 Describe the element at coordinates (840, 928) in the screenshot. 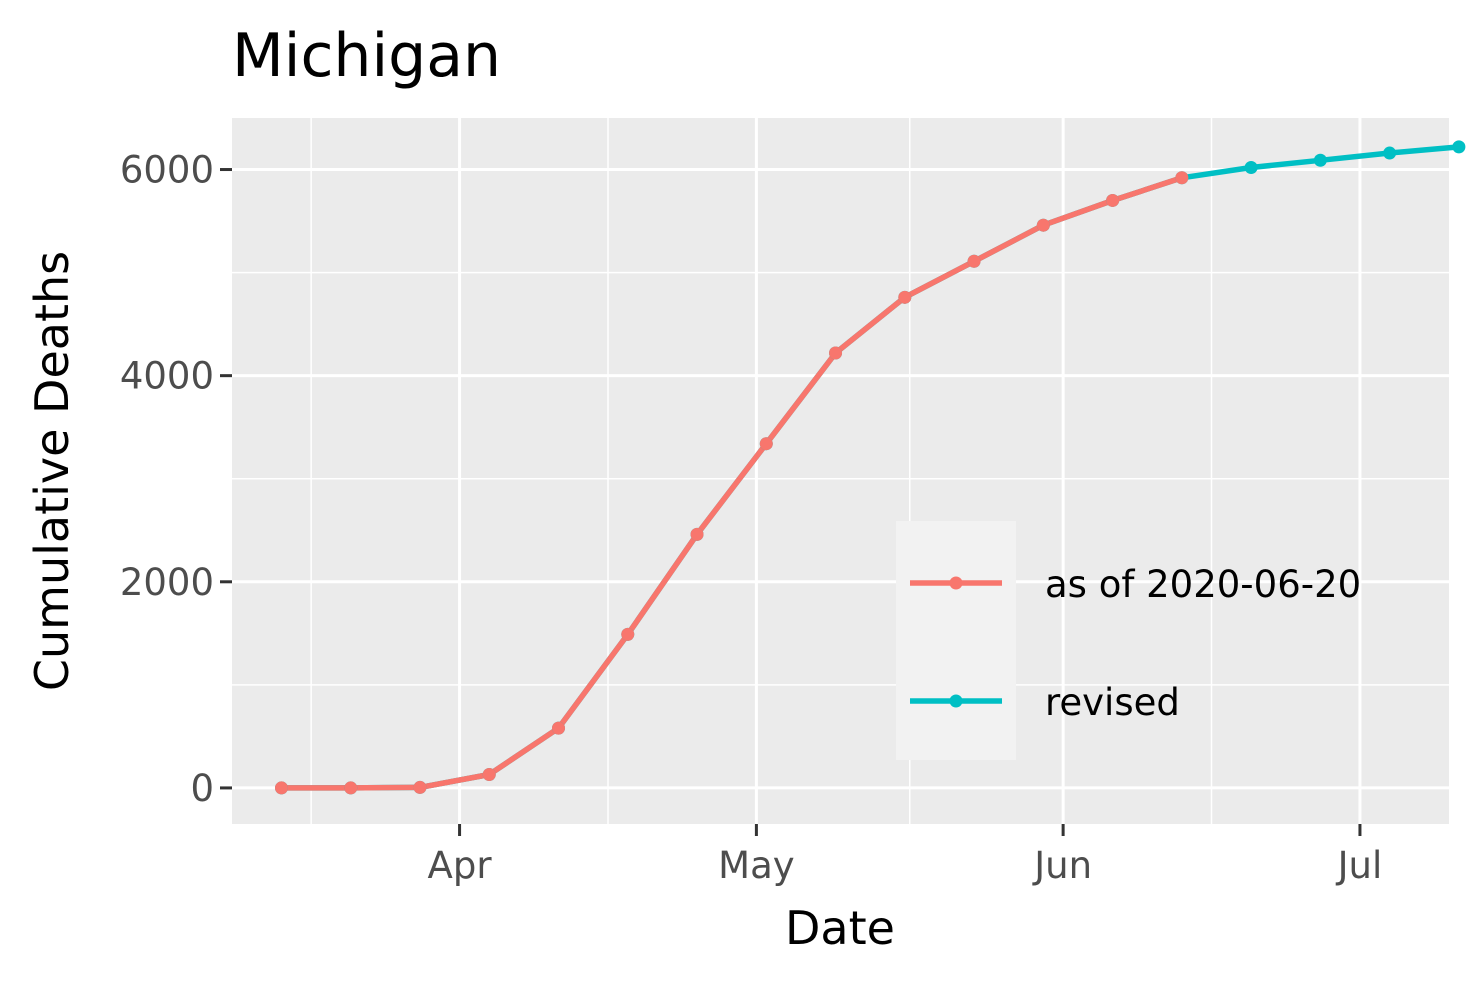

I see `x-axis-title: Date` at that location.